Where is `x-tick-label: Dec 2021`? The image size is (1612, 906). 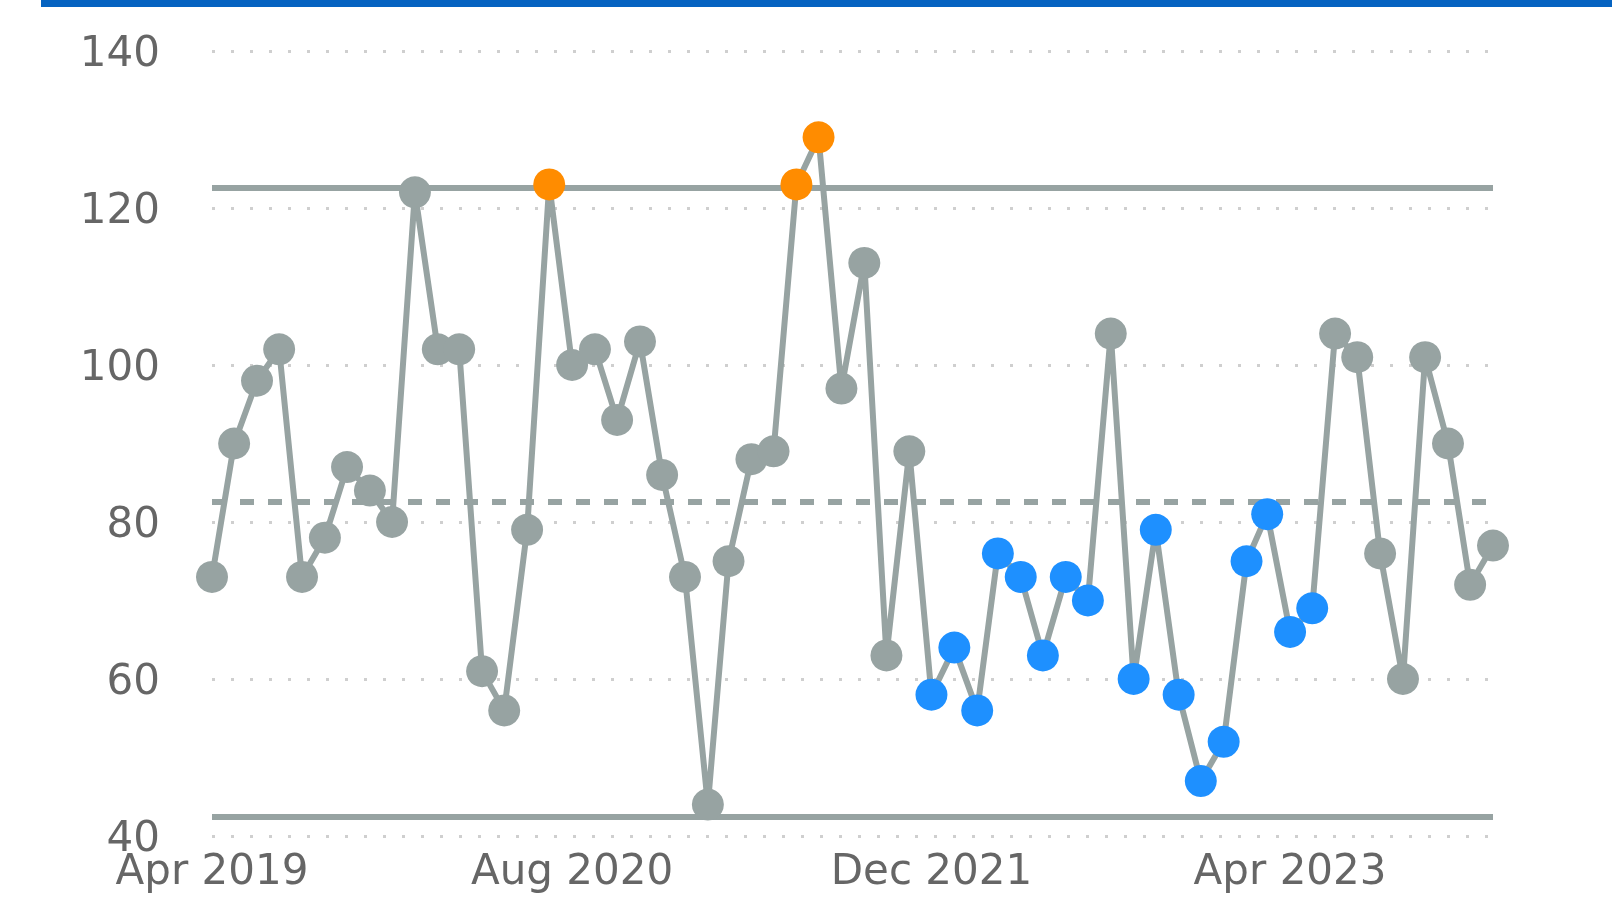 x-tick-label: Dec 2021 is located at coordinates (931, 869).